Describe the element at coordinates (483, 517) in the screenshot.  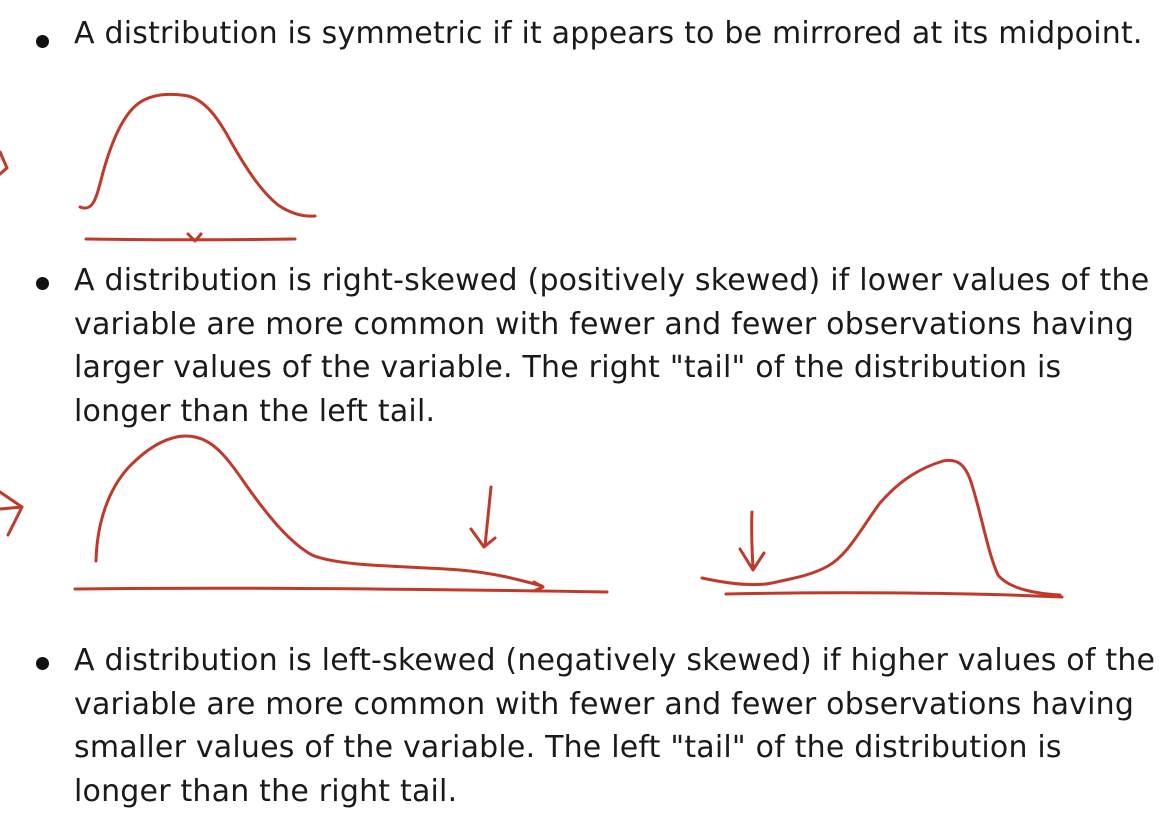
I see `right-tail-down-arrow` at that location.